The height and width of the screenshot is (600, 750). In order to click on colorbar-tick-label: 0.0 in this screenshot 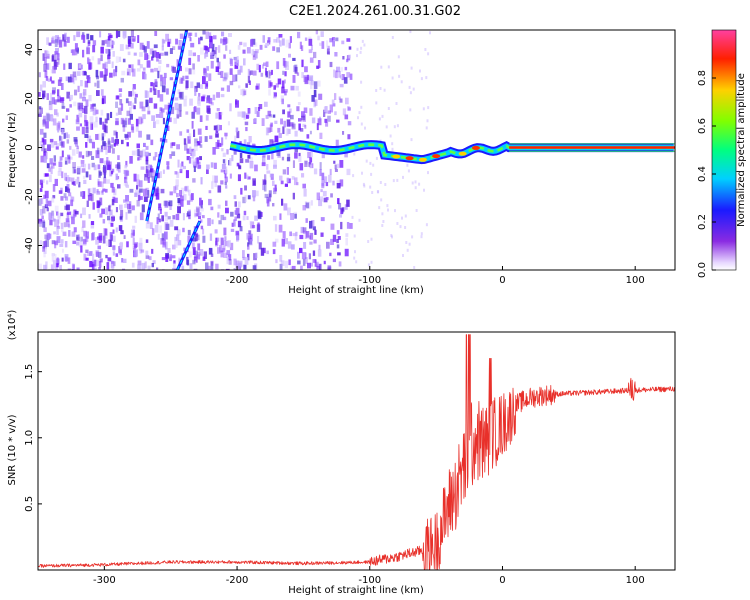, I will do `click(702, 270)`.